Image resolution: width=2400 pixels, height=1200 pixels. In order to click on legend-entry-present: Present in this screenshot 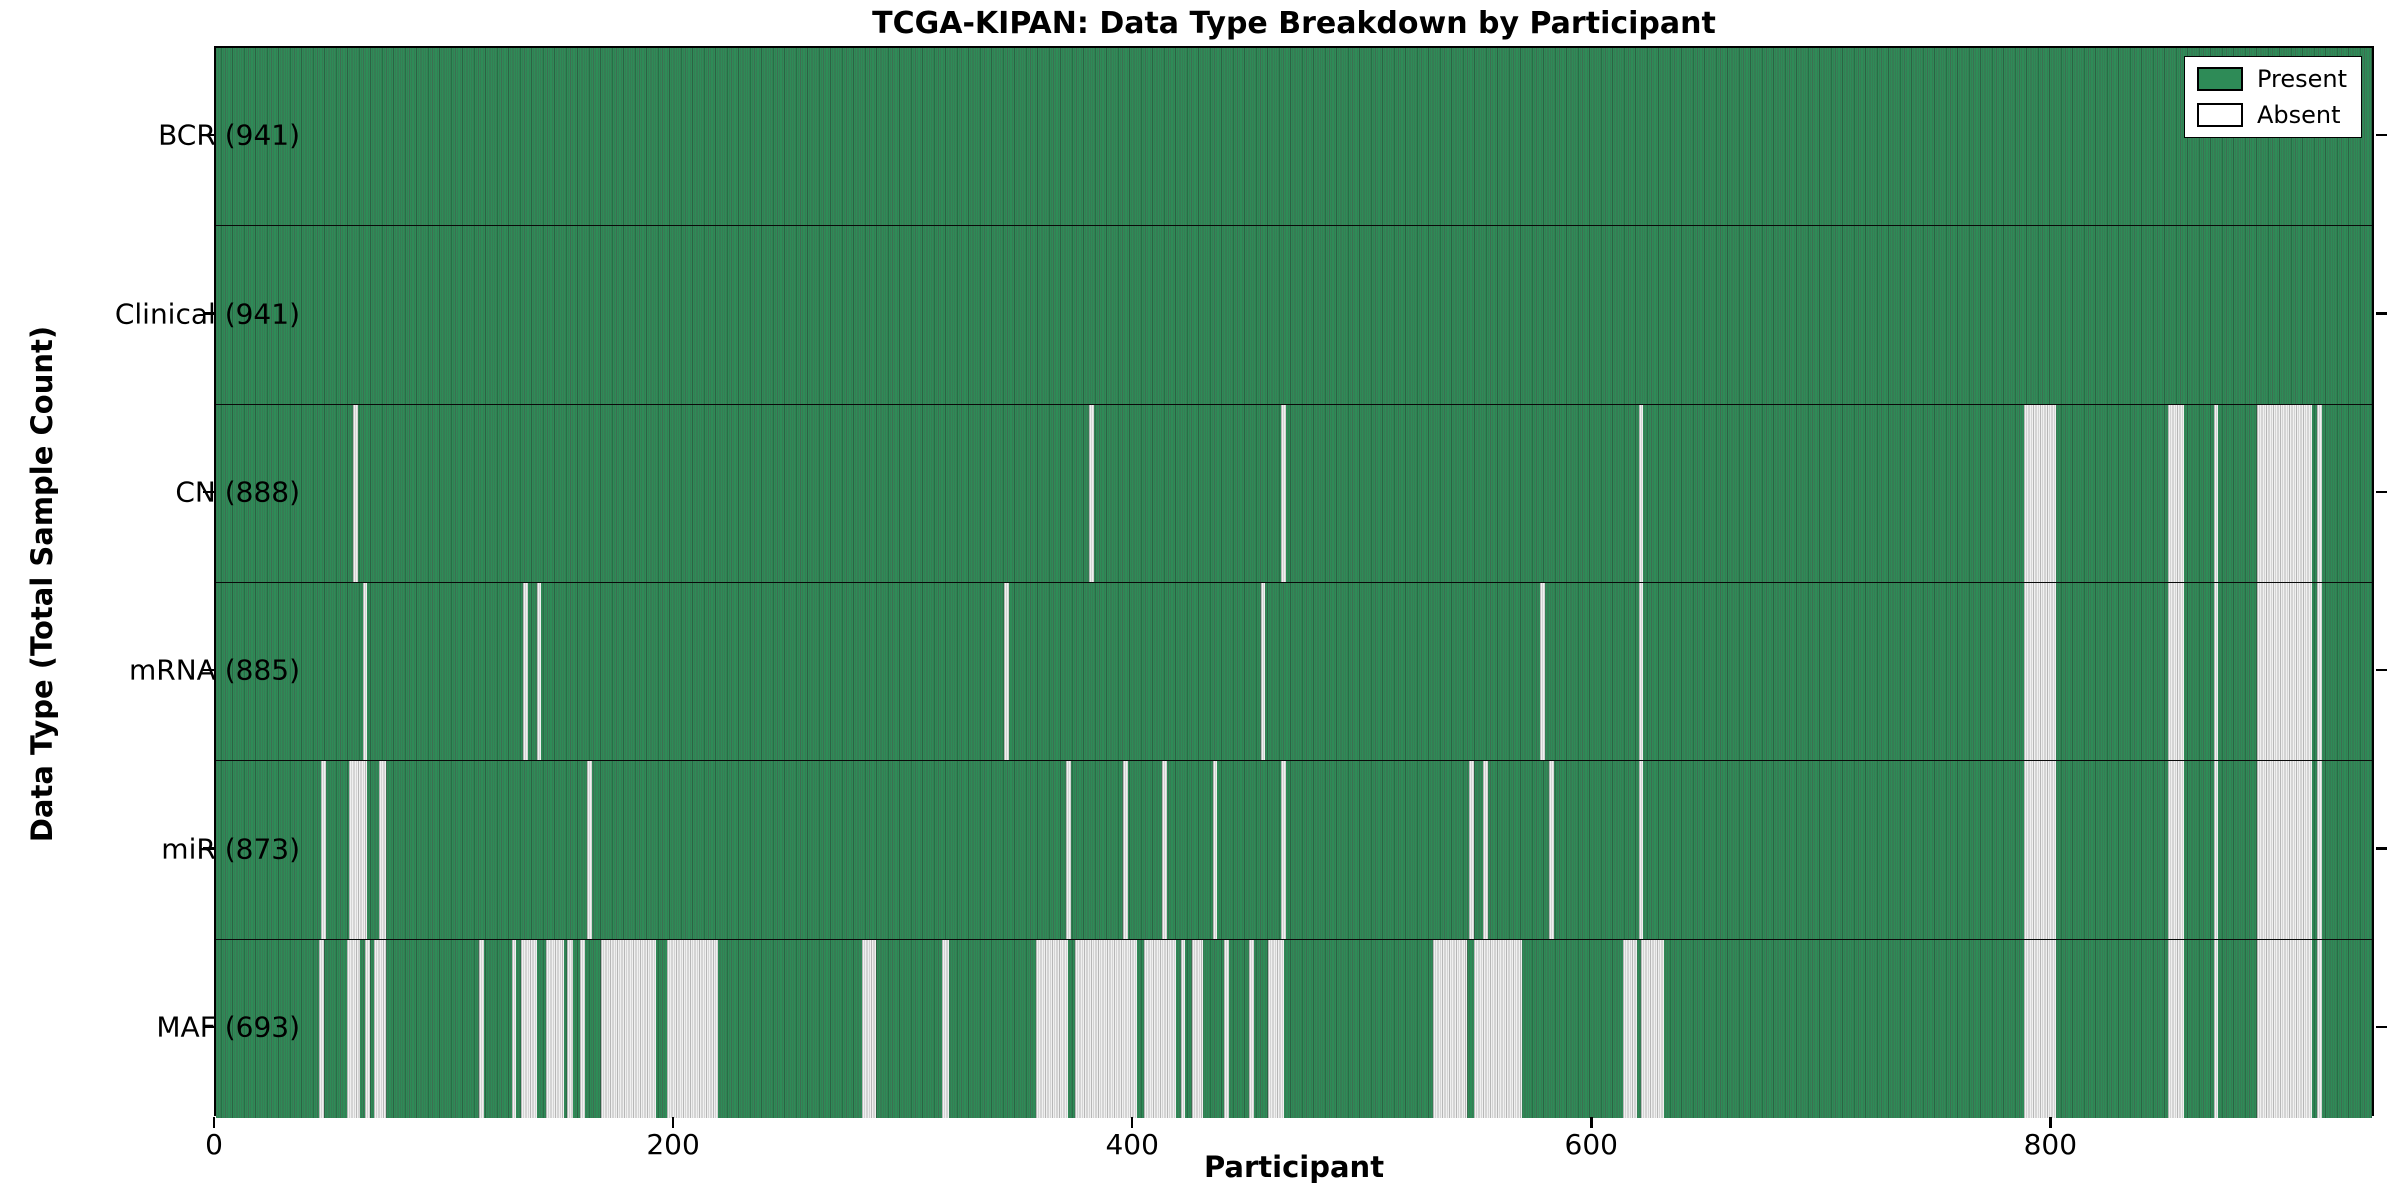, I will do `click(2271, 79)`.